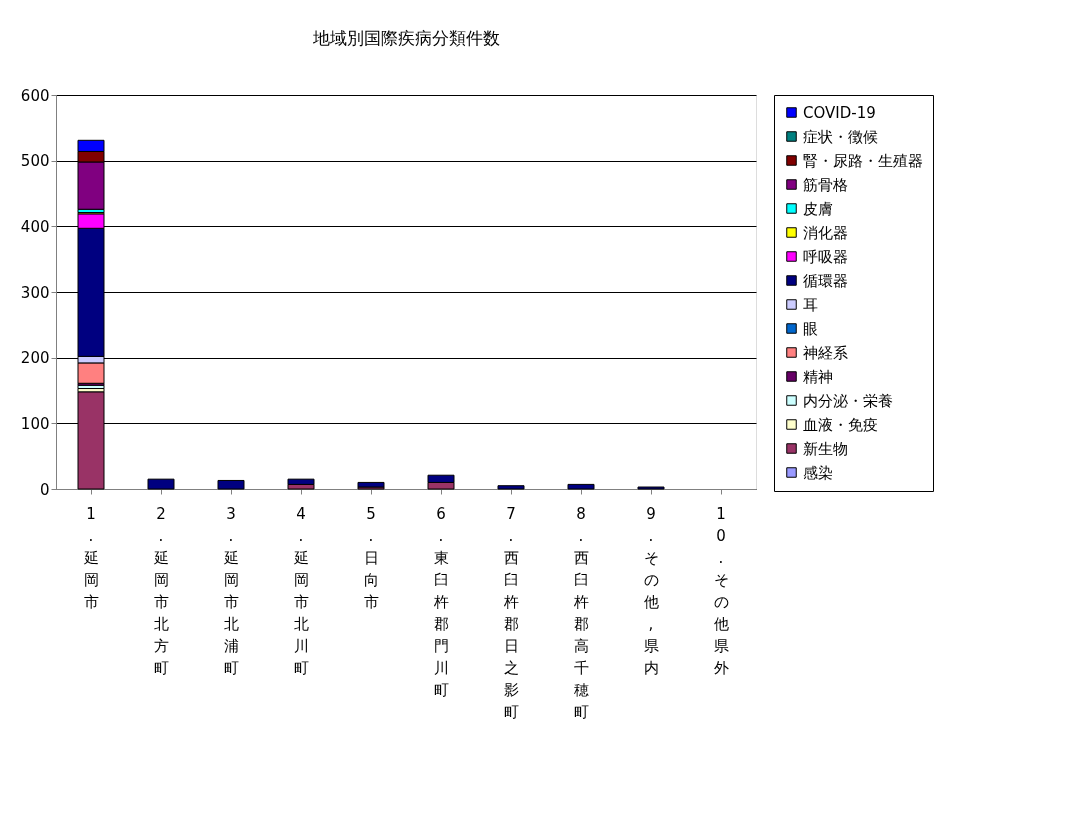 This screenshot has height=837, width=1084. I want to click on y-tick-label: 600, so click(35, 95).